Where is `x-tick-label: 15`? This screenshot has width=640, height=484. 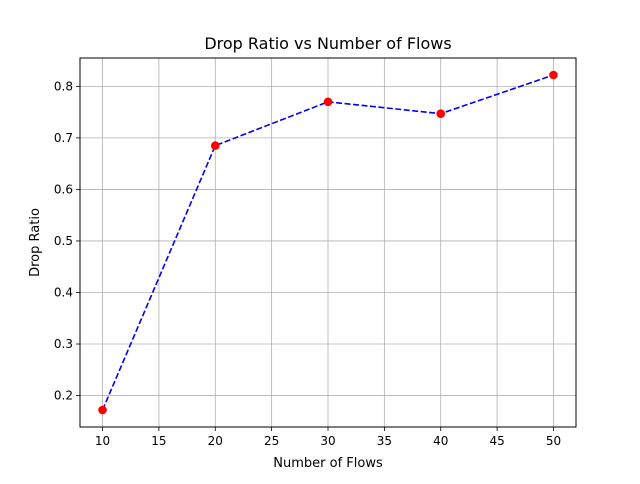
x-tick-label: 15 is located at coordinates (158, 441).